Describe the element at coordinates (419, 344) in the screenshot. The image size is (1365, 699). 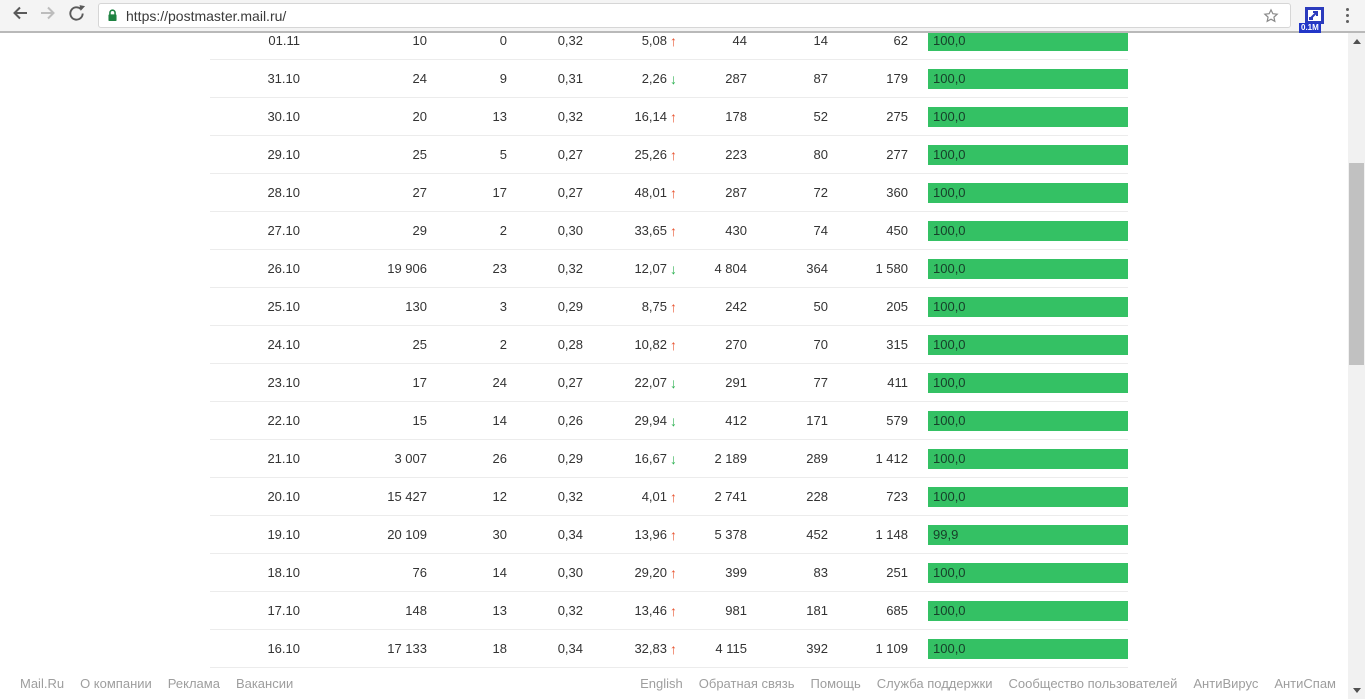
I see `value-cell-1: 25` at that location.